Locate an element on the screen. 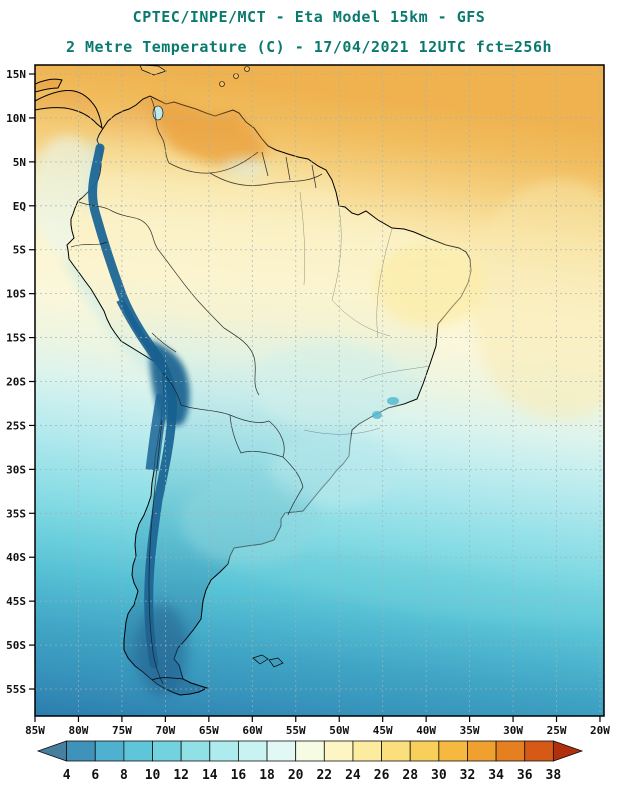 The width and height of the screenshot is (618, 800). colorbar-tick-label: 24 is located at coordinates (353, 775).